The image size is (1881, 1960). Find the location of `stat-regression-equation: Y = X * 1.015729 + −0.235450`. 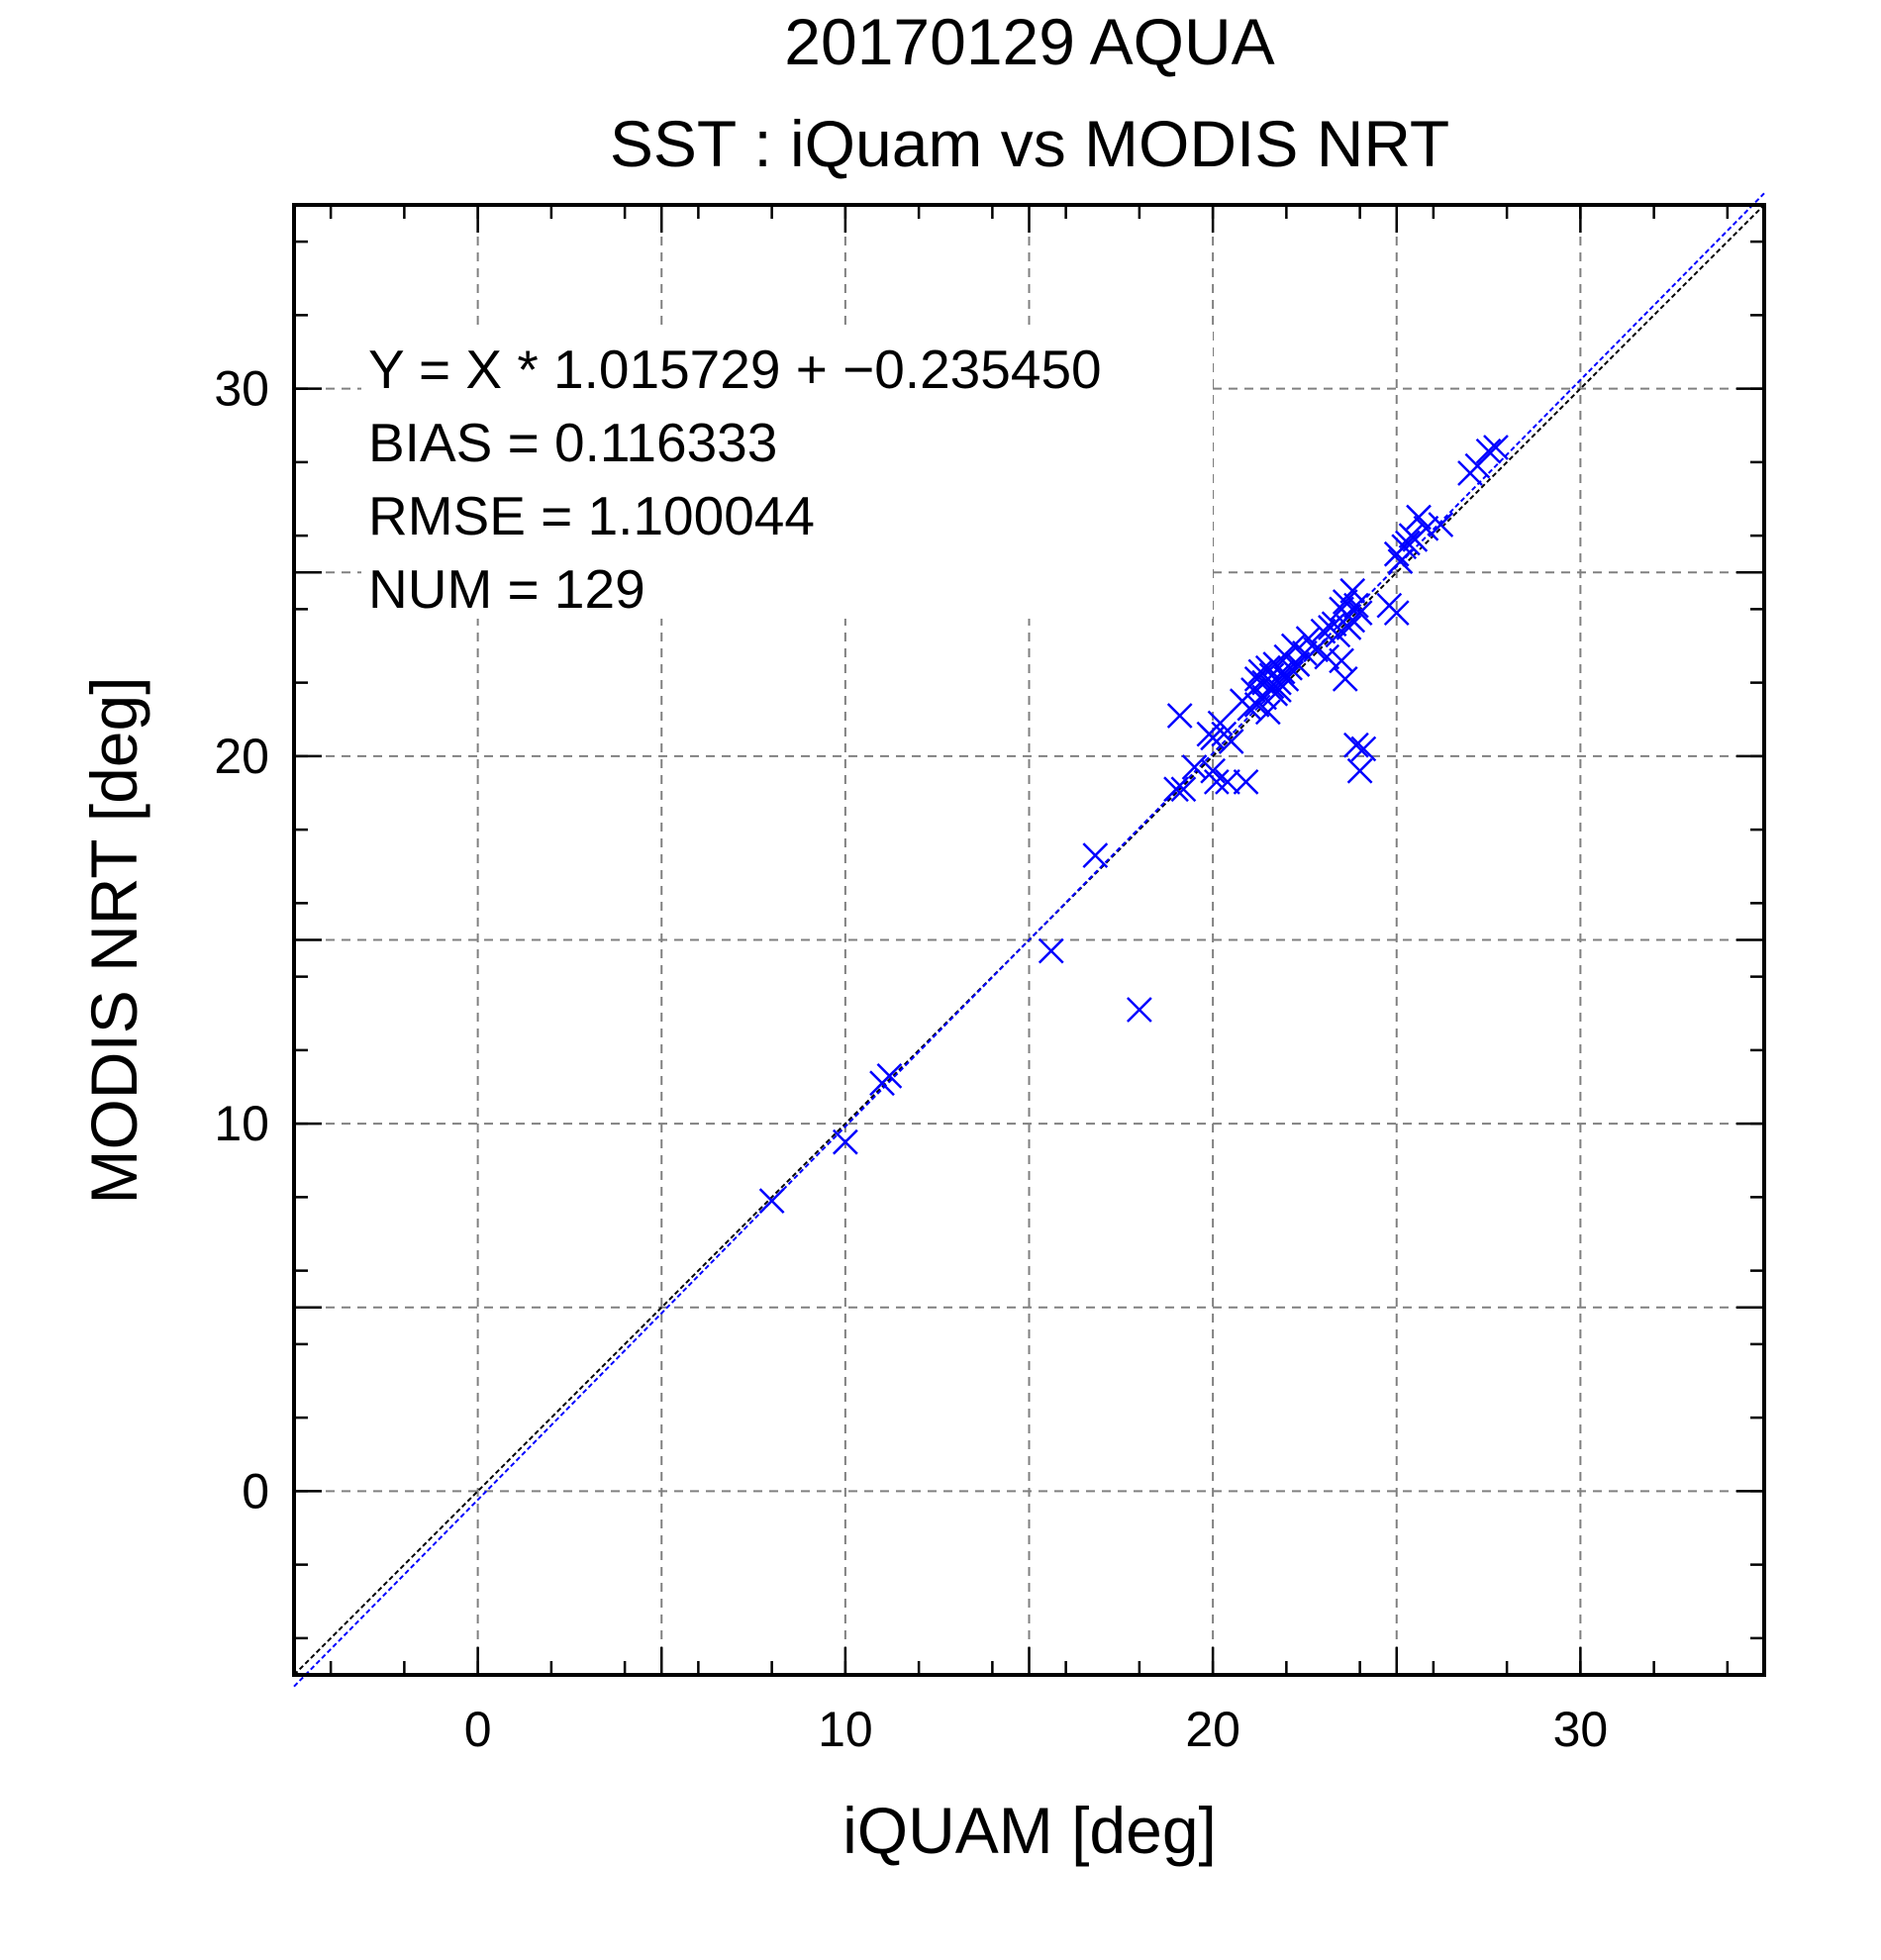

stat-regression-equation: Y = X * 1.015729 + −0.235450 is located at coordinates (735, 369).